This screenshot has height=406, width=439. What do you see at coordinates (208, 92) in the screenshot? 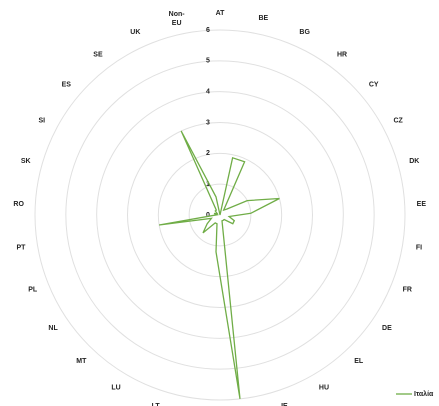
I see `r-tick-label: 4` at bounding box center [208, 92].